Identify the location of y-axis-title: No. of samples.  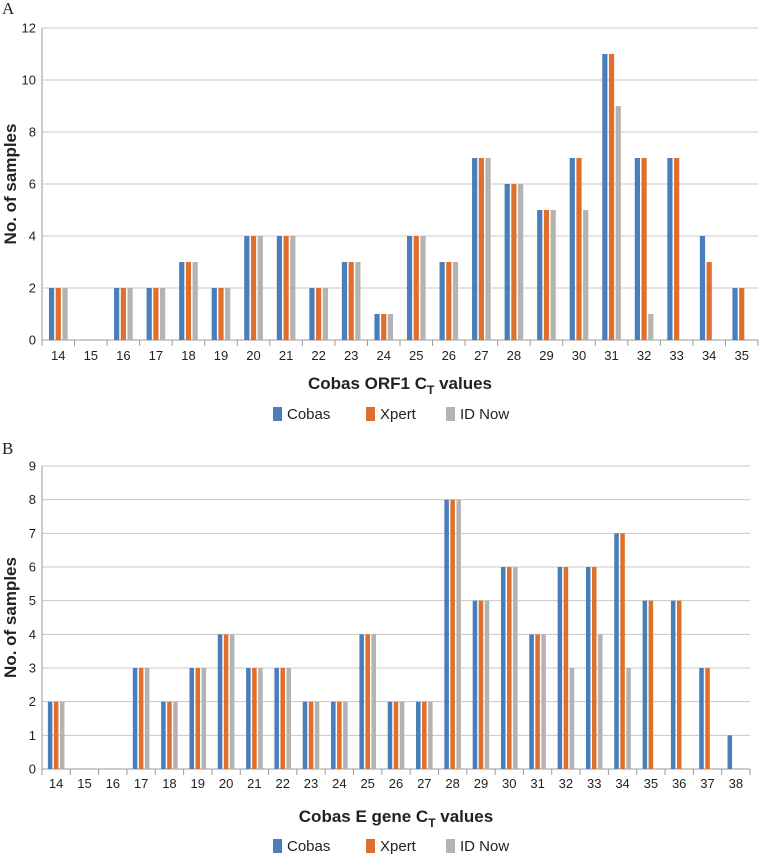
(10, 617).